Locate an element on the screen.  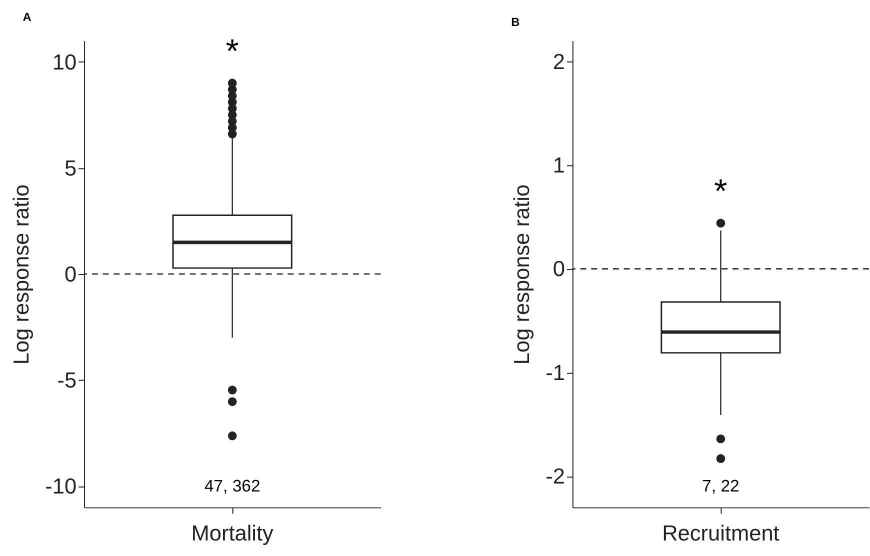
x-tick-label: Mortality is located at coordinates (232, 533).